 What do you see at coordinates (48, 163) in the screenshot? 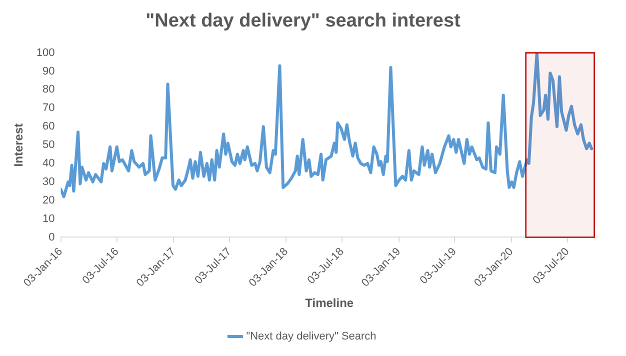
I see `y-tick-label: 40` at bounding box center [48, 163].